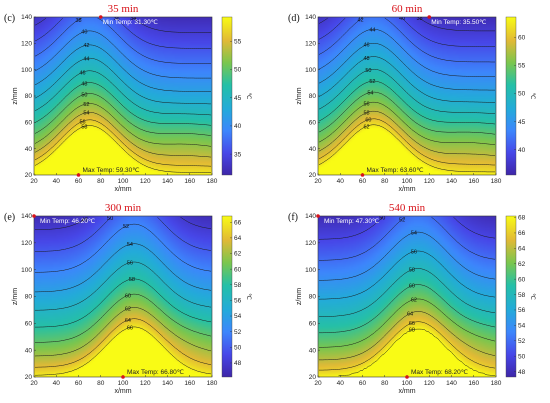  What do you see at coordinates (26, 216) in the screenshot?
I see `y-tick-label: 140` at bounding box center [26, 216].